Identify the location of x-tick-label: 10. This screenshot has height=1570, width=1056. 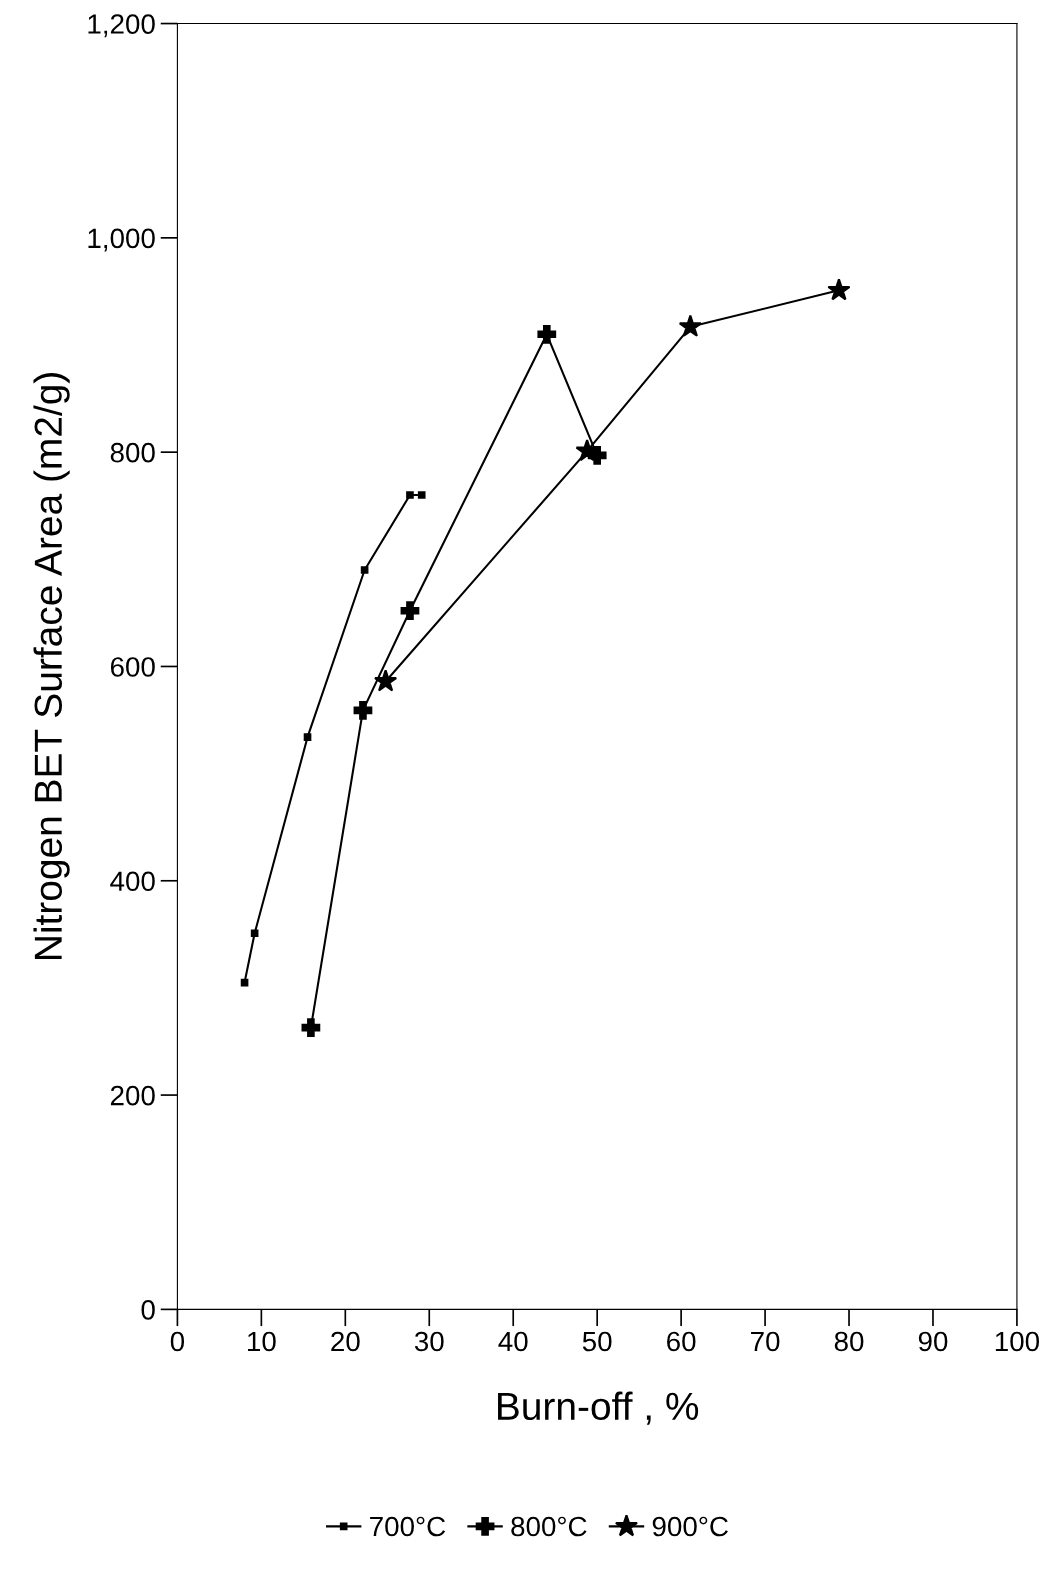
(262, 1341).